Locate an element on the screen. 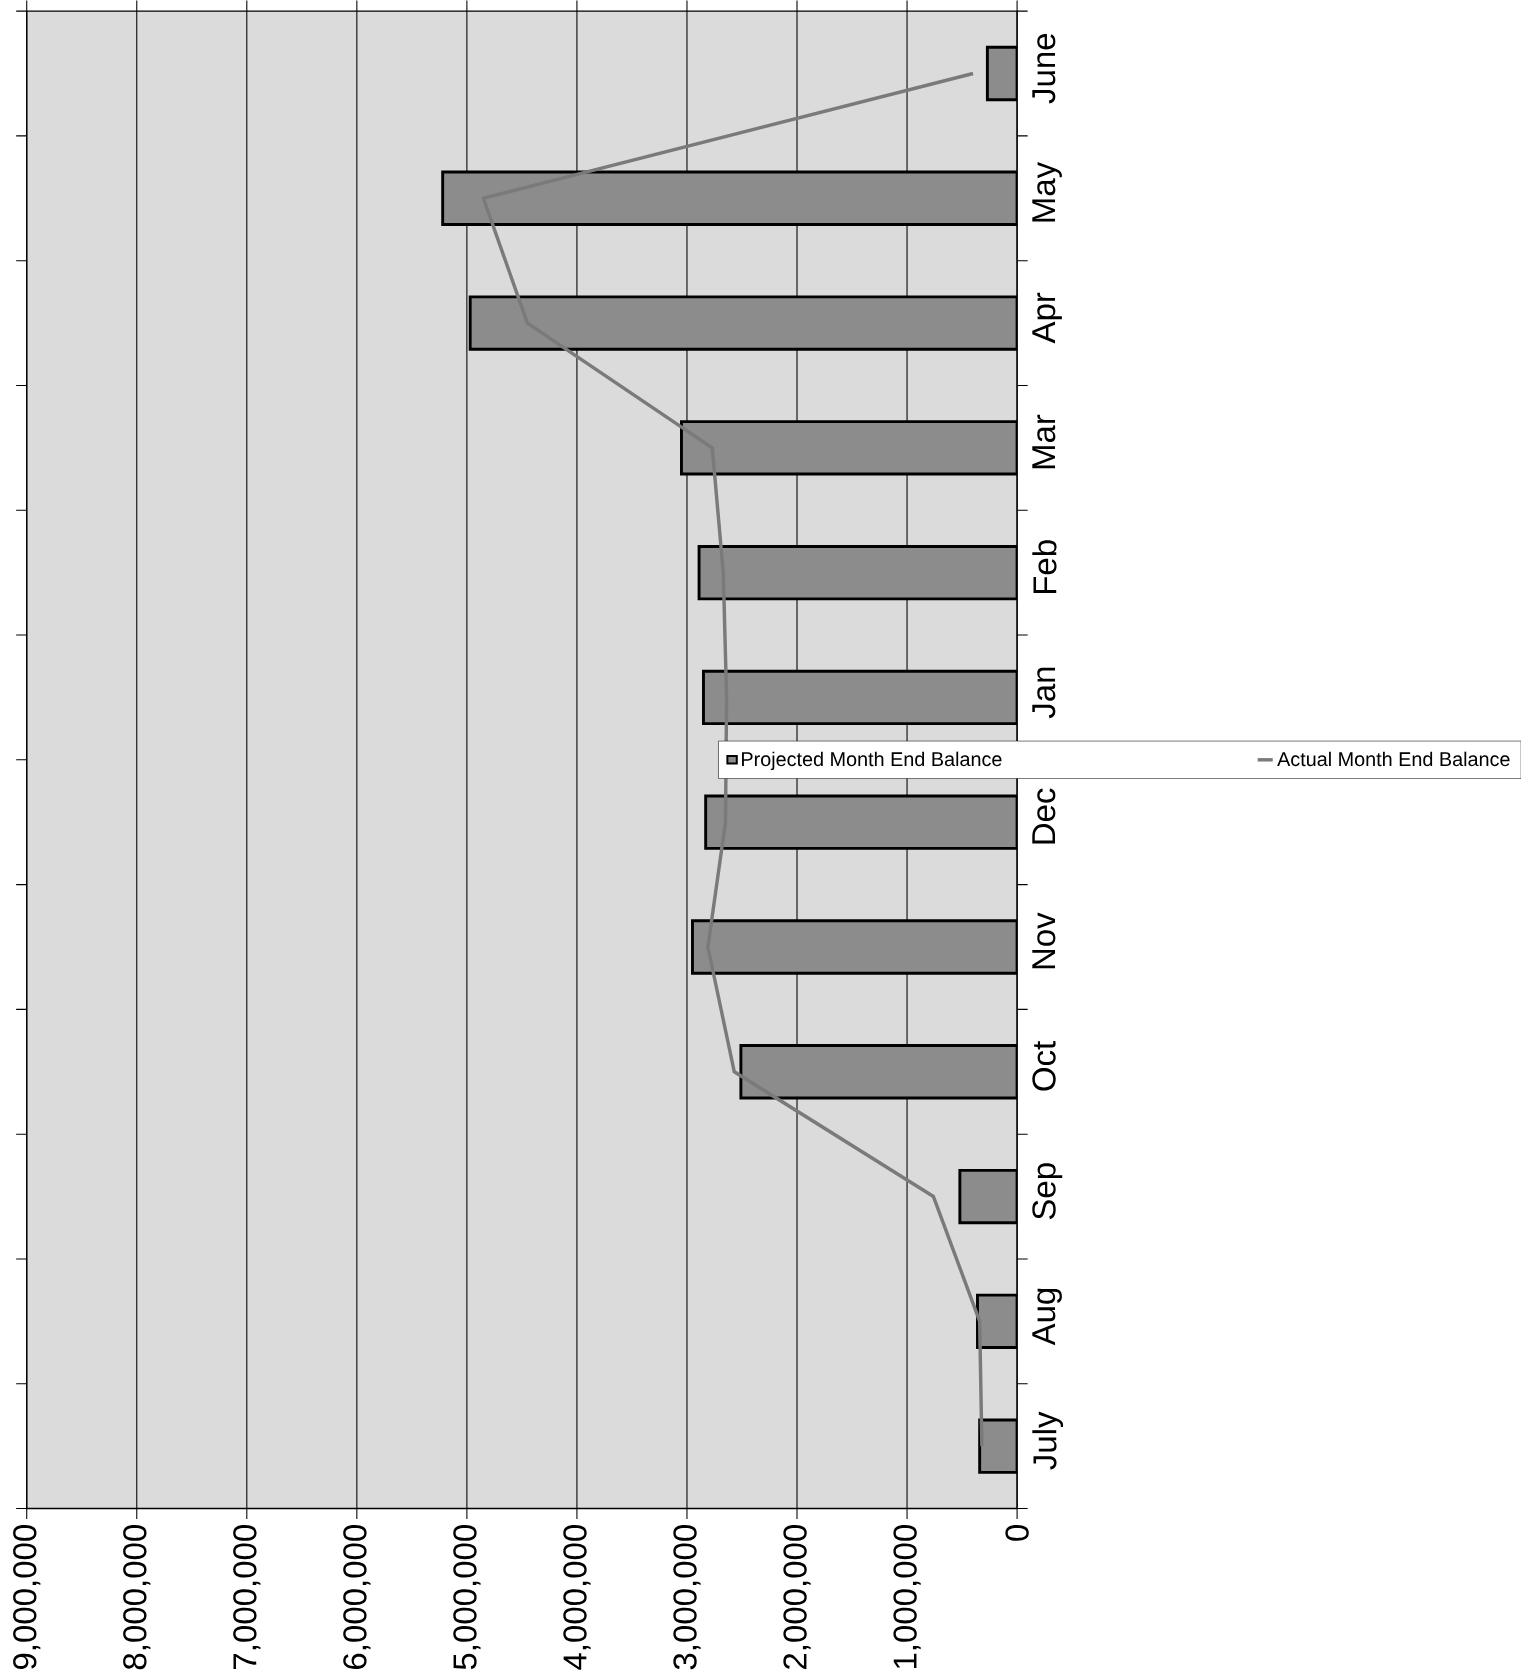 The width and height of the screenshot is (1521, 1675). legend-label: Projected Month End Balance is located at coordinates (871, 761).